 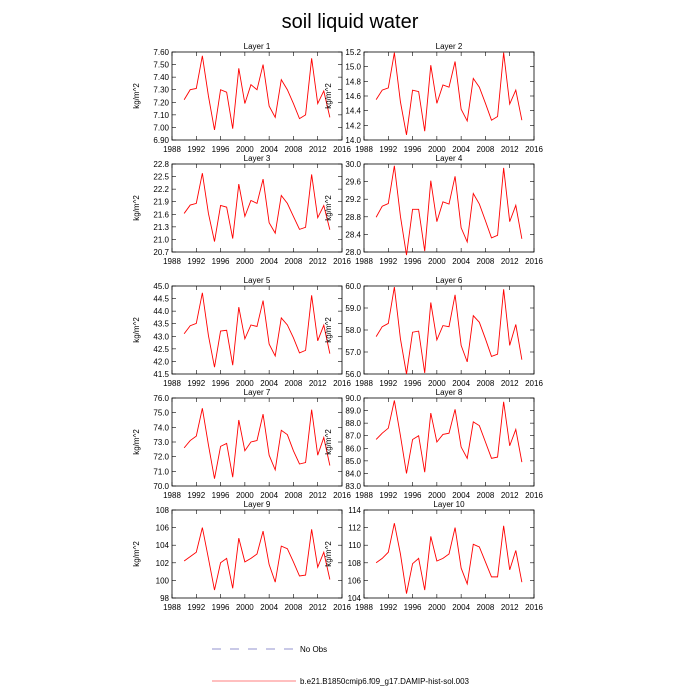 I want to click on y-tick-label: 42.5, so click(x=161, y=349).